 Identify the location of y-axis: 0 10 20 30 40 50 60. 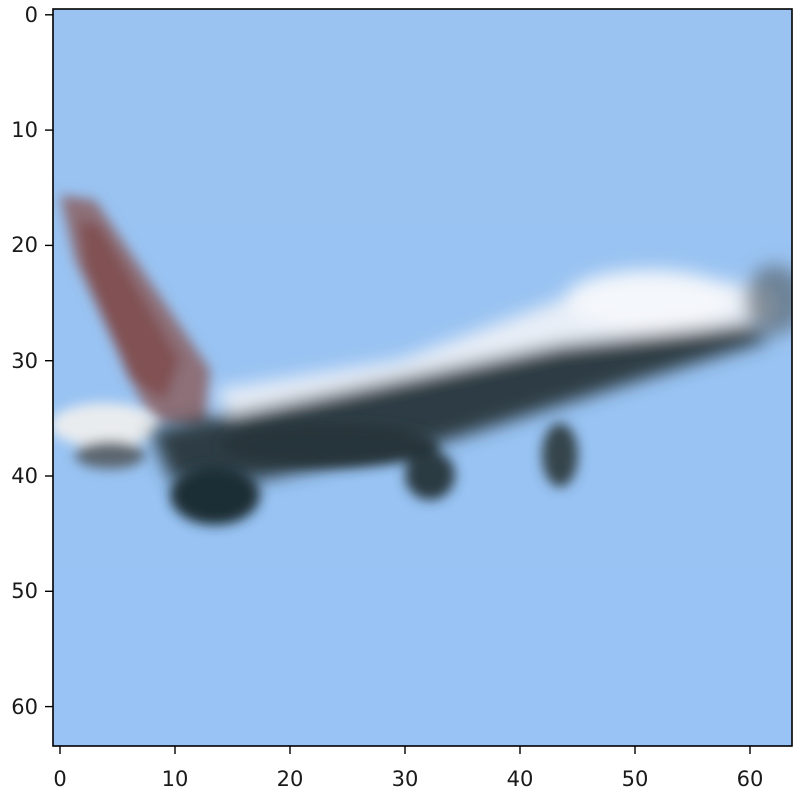
(32, 361).